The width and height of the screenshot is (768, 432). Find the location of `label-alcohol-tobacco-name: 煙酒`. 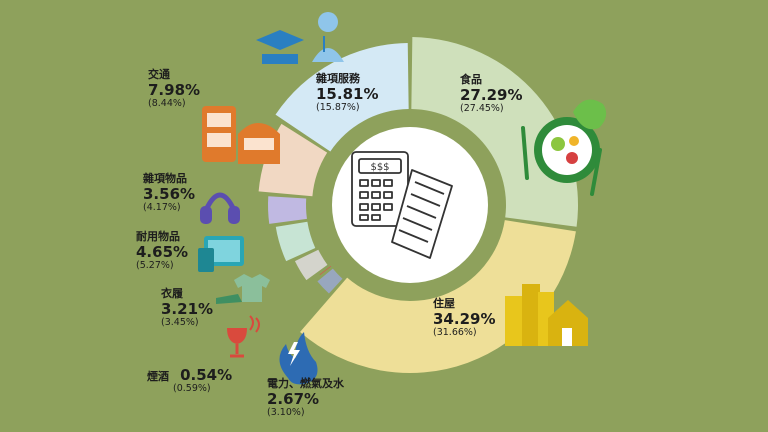

label-alcohol-tobacco-name: 煙酒 is located at coordinates (158, 376).